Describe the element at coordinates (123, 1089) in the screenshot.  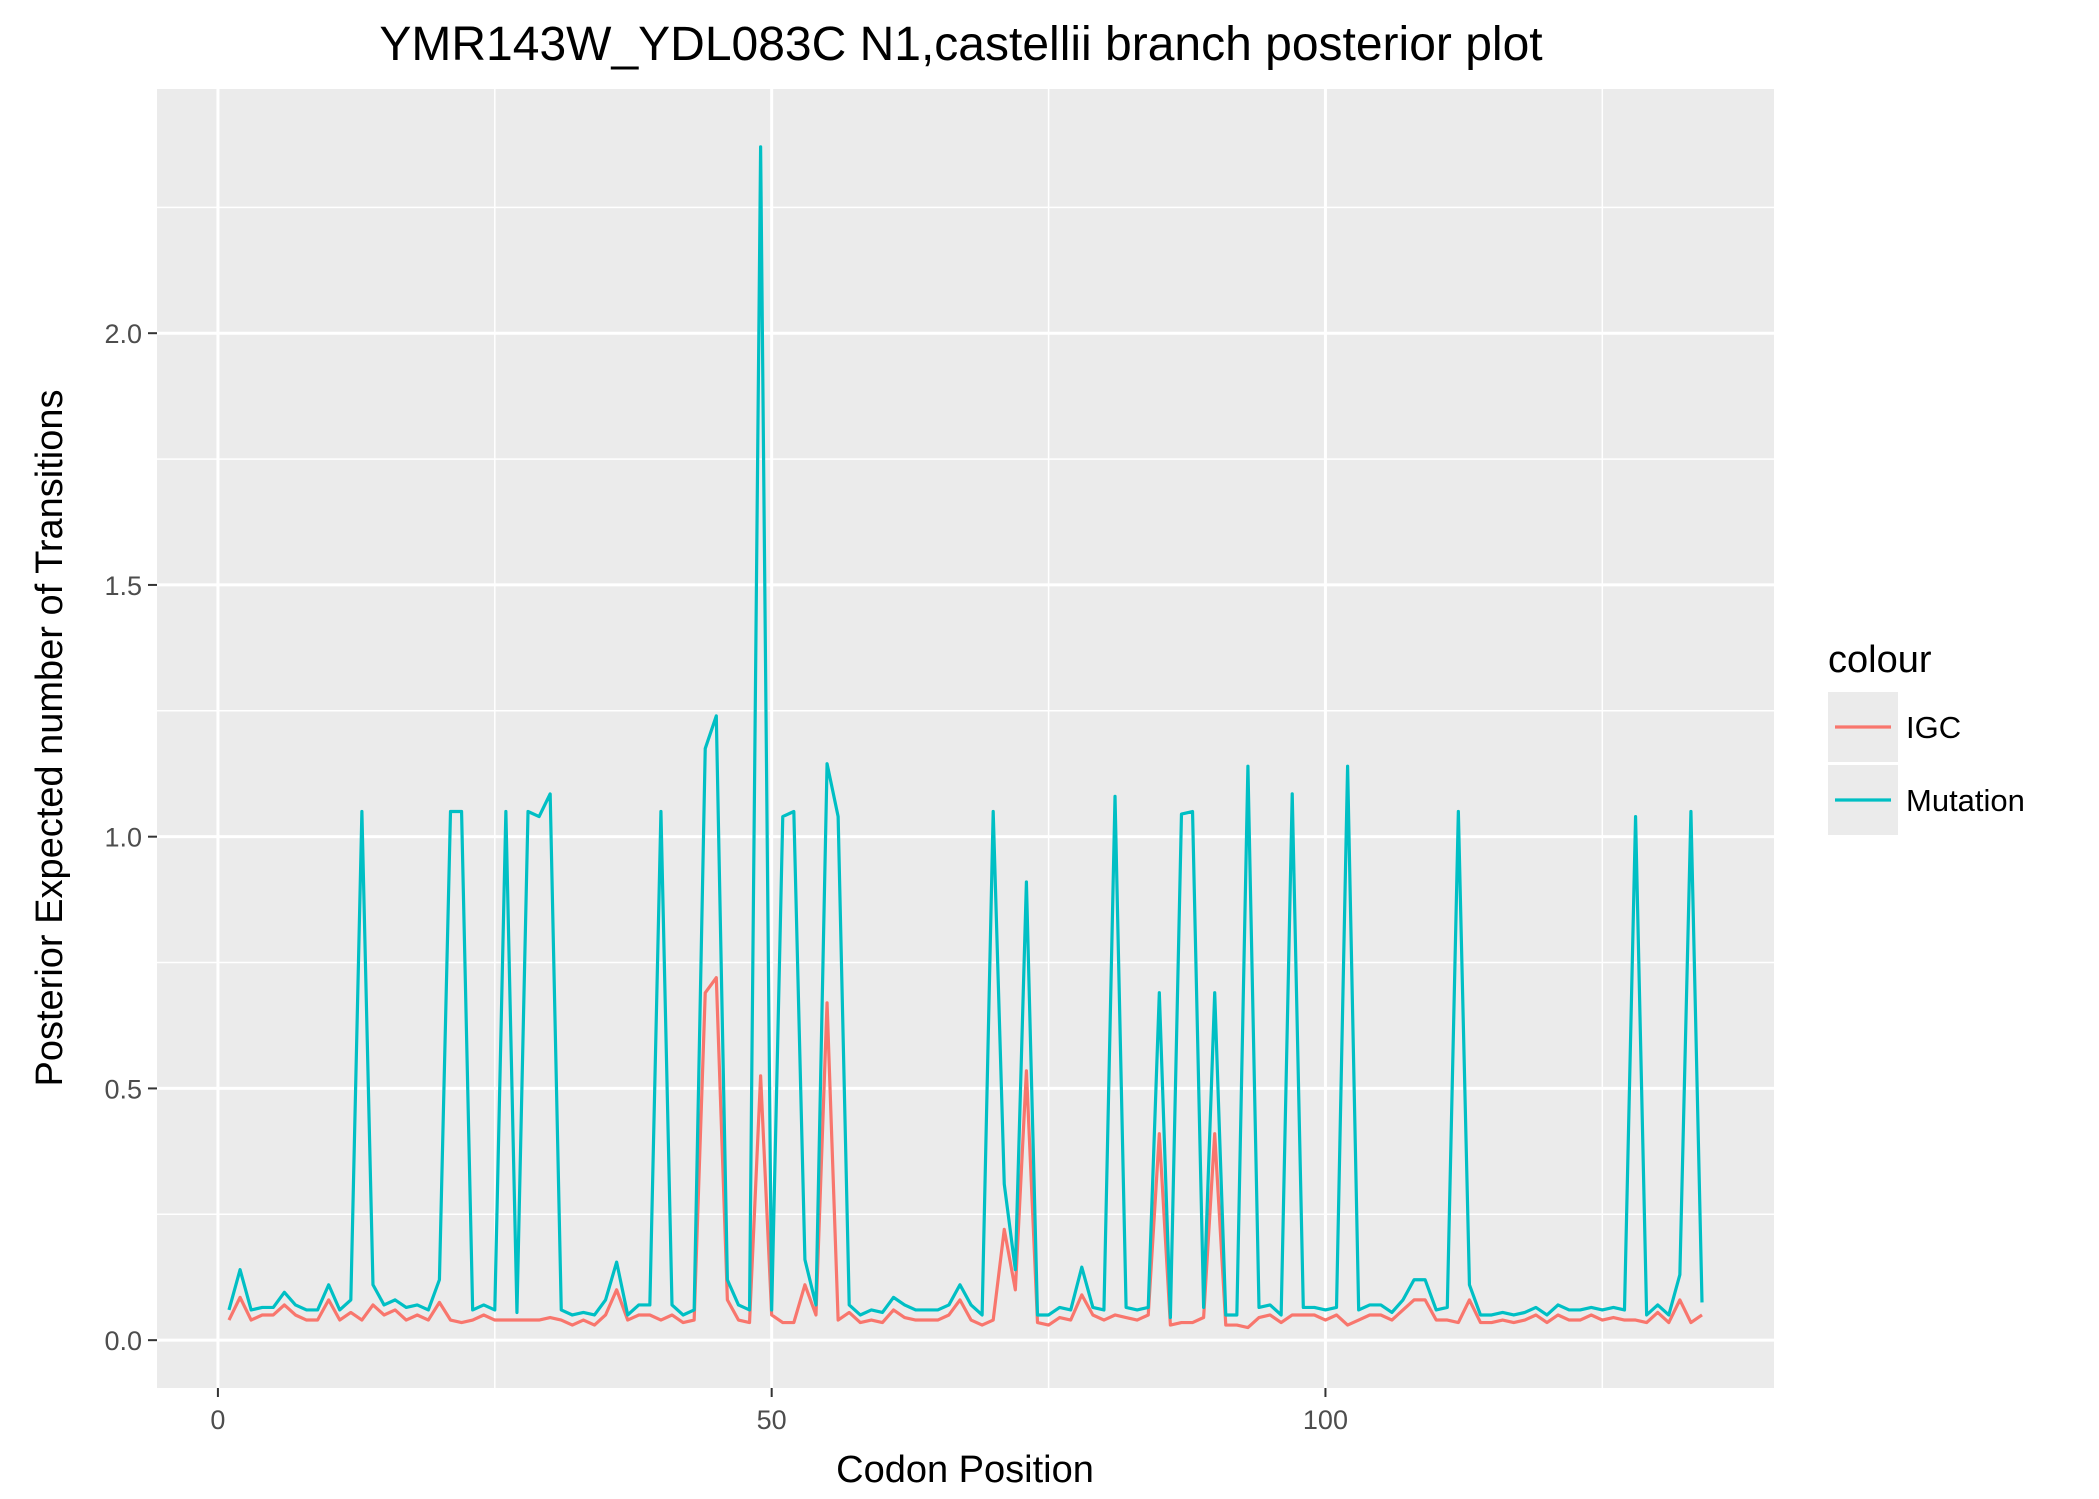
I see `y-tick-label: 0.5` at that location.